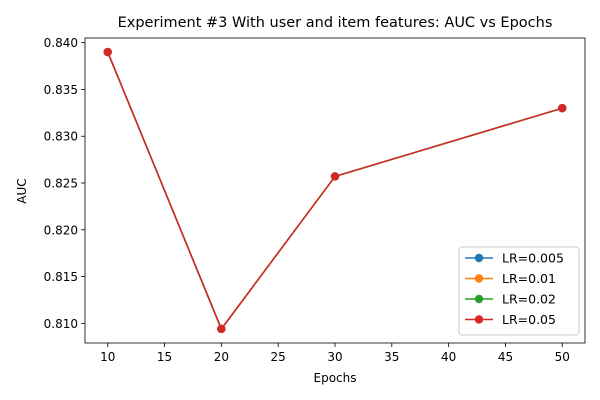 The width and height of the screenshot is (600, 400). What do you see at coordinates (529, 278) in the screenshot?
I see `legend-label: LR=0.01` at bounding box center [529, 278].